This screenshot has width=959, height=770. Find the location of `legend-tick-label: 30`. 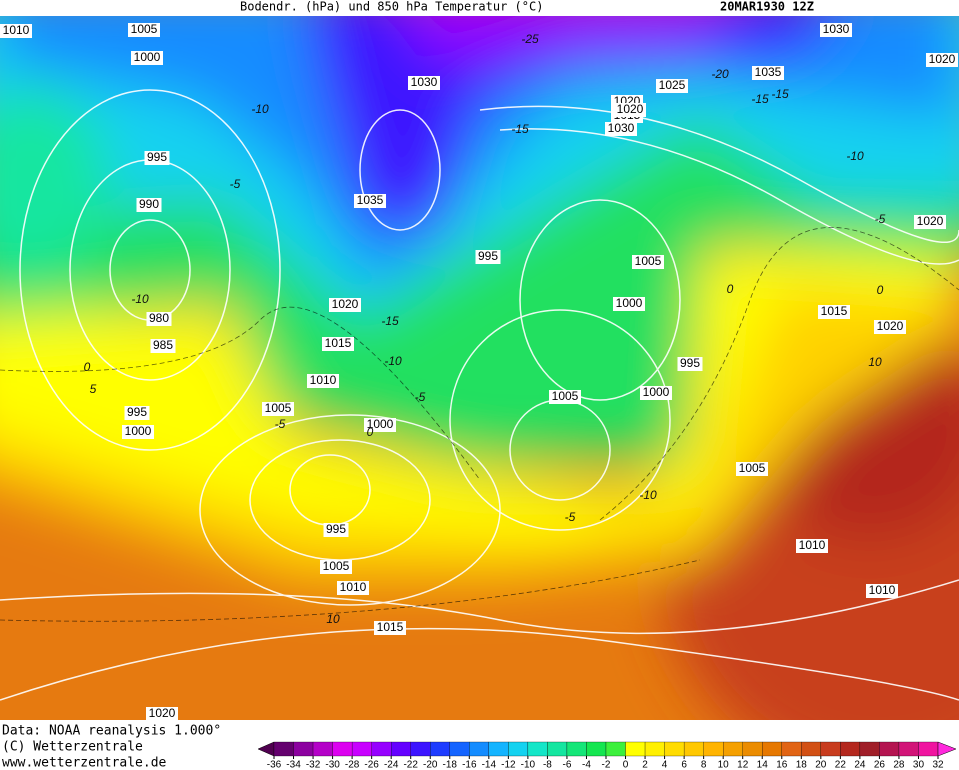

legend-tick-label: 30 is located at coordinates (919, 765).